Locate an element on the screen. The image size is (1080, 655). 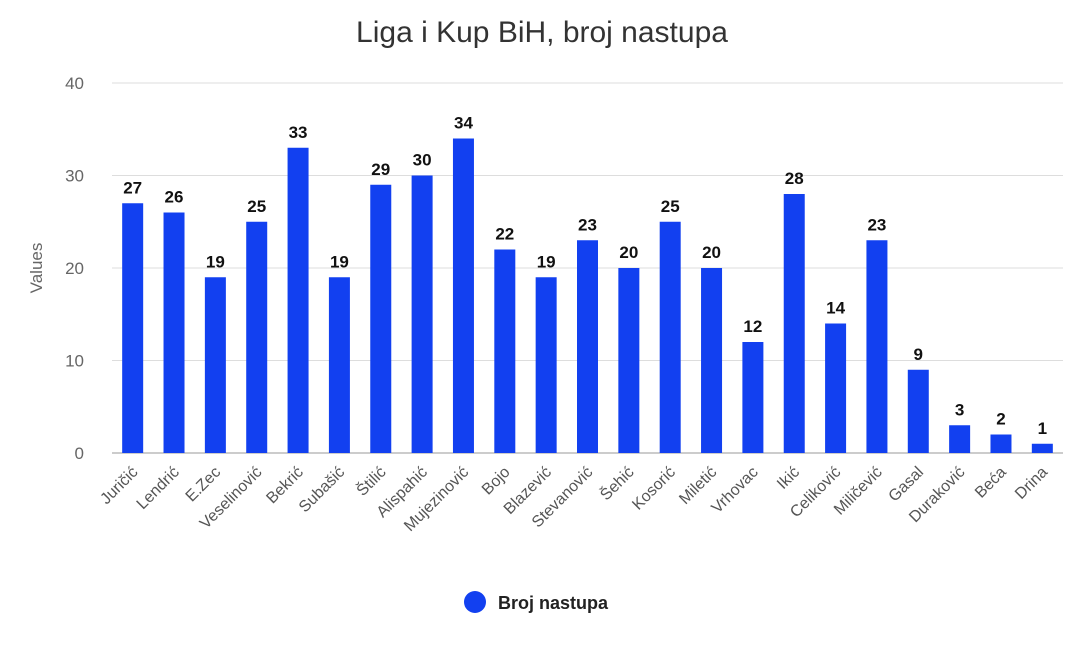
y-tick-label: 30 is located at coordinates (74, 176).